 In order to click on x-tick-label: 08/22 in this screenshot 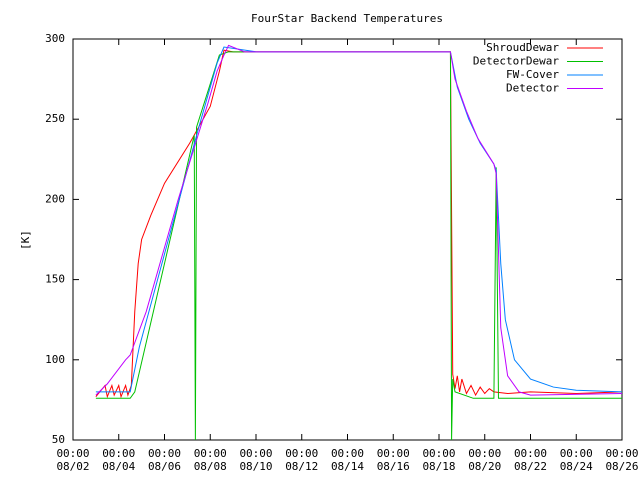, I will do `click(530, 466)`.